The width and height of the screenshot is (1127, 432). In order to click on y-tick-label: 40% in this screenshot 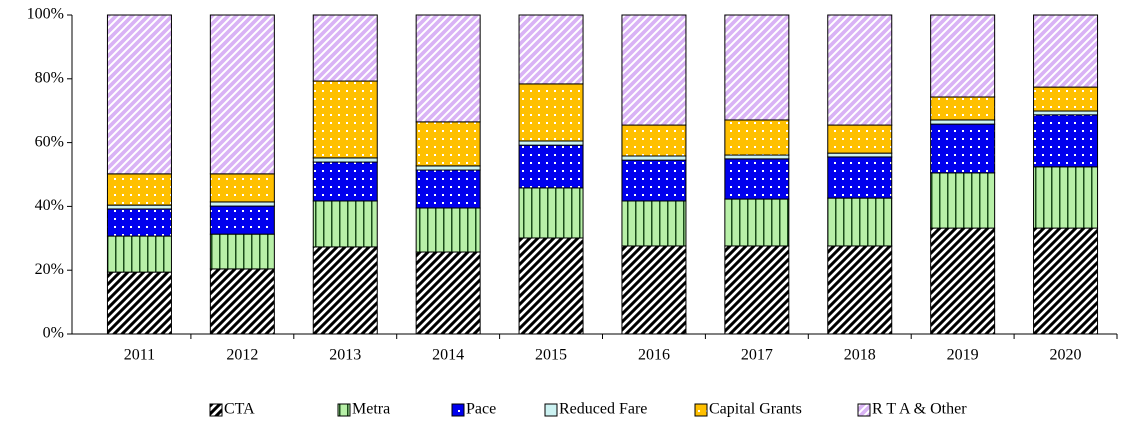, I will do `click(49, 205)`.